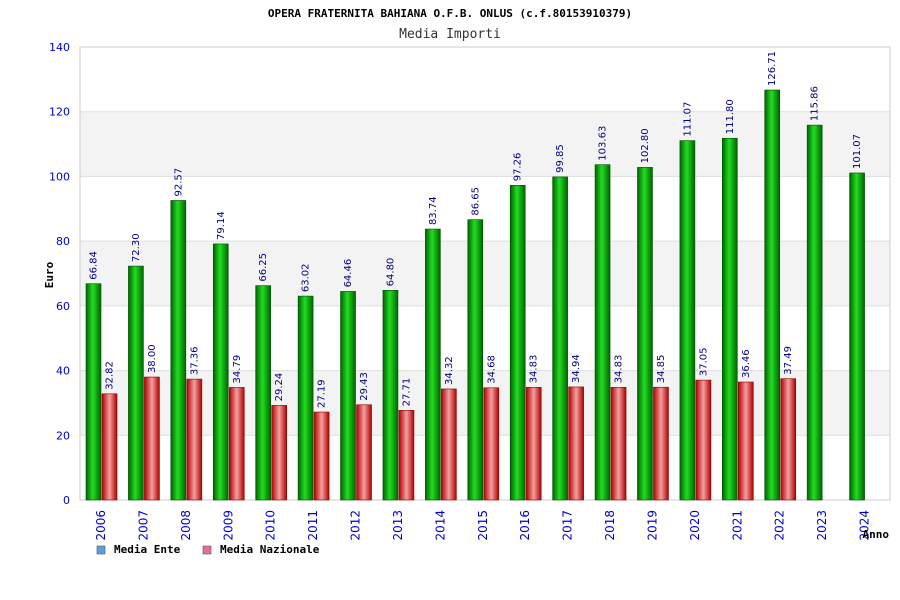 The width and height of the screenshot is (900, 600). Describe the element at coordinates (208, 549) in the screenshot. I see `legend: Media Ente Media Nazionale` at that location.